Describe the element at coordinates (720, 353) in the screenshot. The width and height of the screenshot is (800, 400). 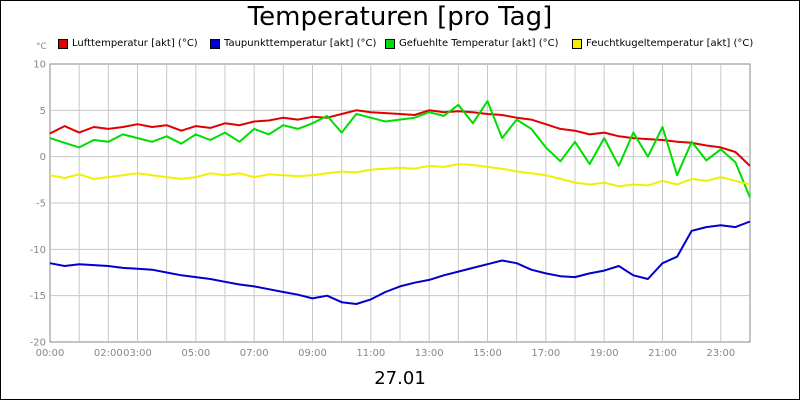
I see `x-tick-label: 23:00` at that location.